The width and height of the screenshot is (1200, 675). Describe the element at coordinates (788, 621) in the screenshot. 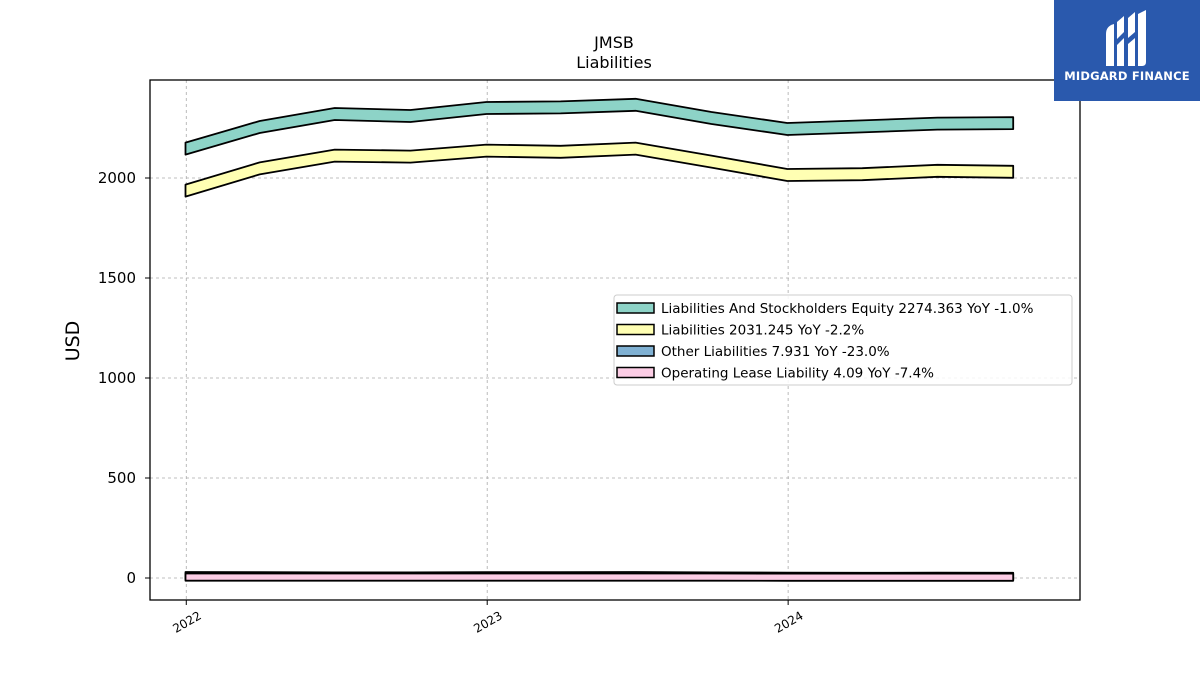

I see `x-tick-label: 2024` at that location.